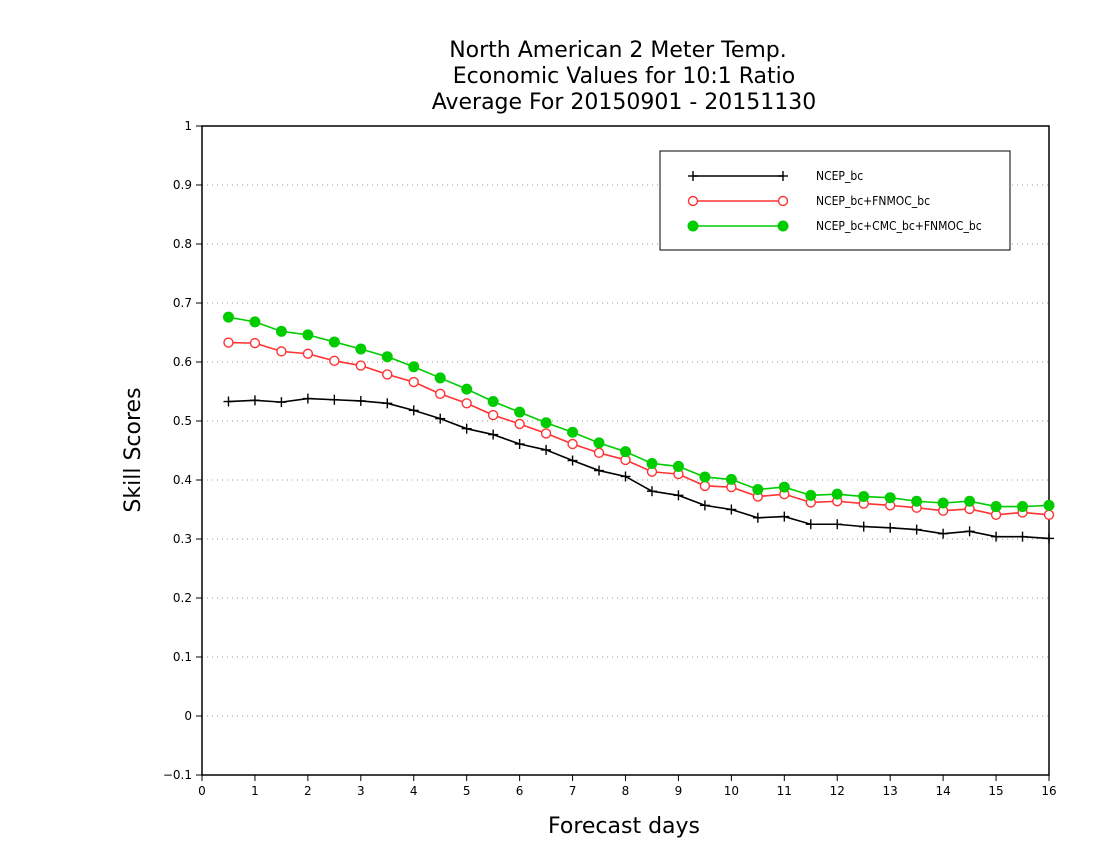  I want to click on x-tick-label: 16, so click(1048, 791).